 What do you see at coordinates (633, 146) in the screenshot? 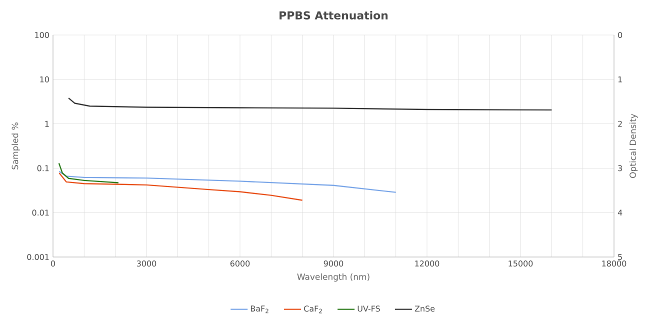
I see `y2-axis-title: Optical Density` at bounding box center [633, 146].